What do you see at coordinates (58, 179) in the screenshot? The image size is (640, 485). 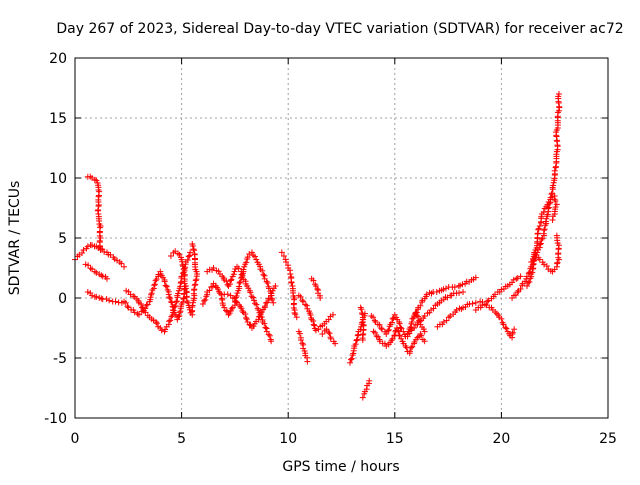 I see `y-tick-label: 10` at bounding box center [58, 179].